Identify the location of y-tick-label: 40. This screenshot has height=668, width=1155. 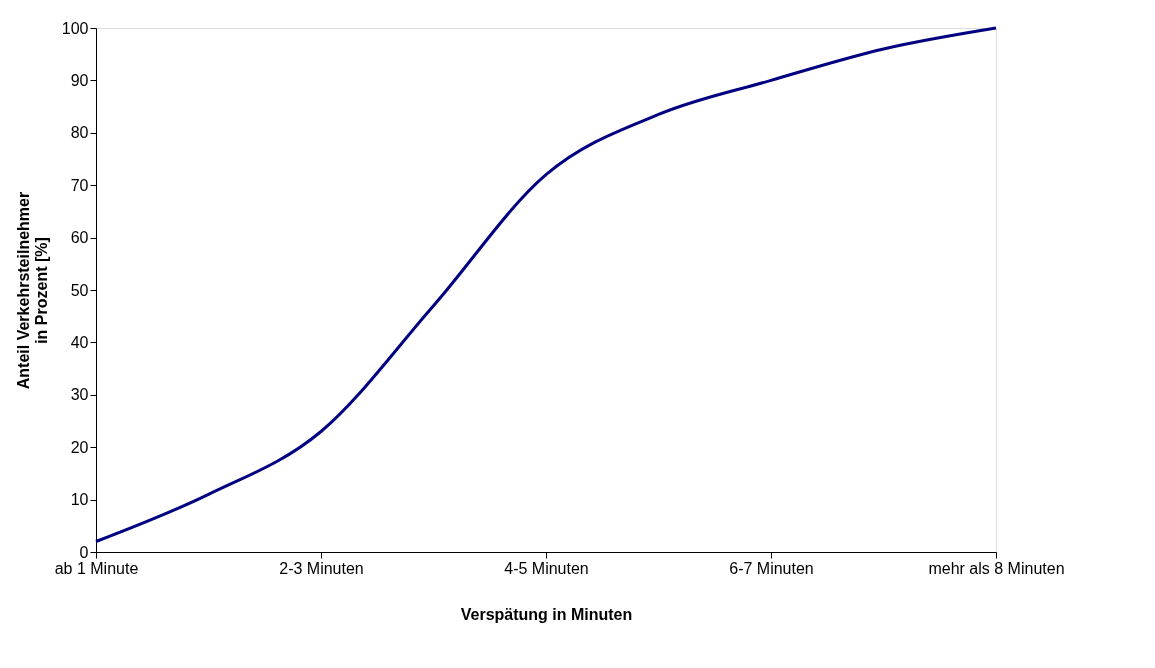
(79, 342).